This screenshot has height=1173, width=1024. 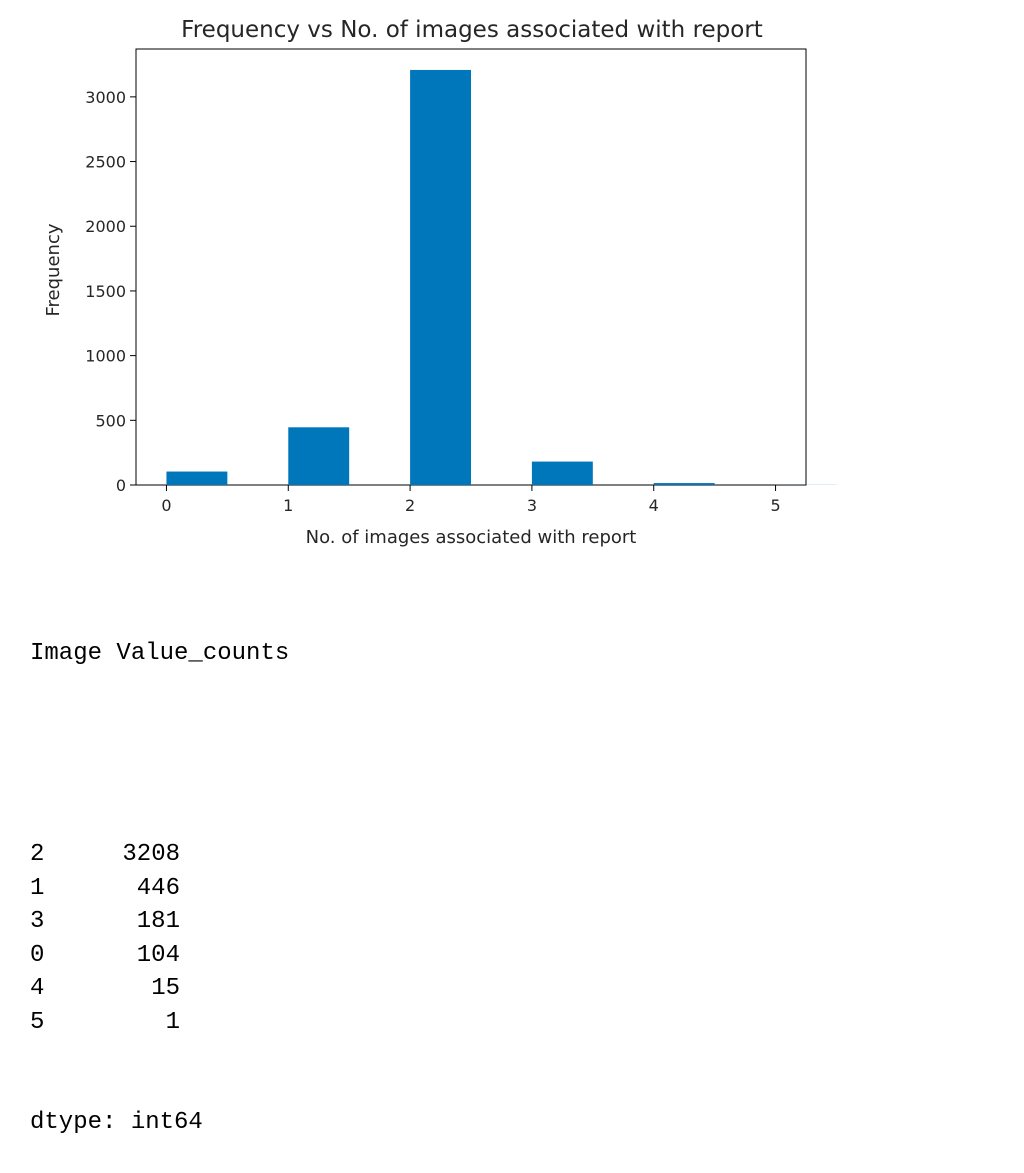 I want to click on y-tick-label-500: 500, so click(x=110, y=420).